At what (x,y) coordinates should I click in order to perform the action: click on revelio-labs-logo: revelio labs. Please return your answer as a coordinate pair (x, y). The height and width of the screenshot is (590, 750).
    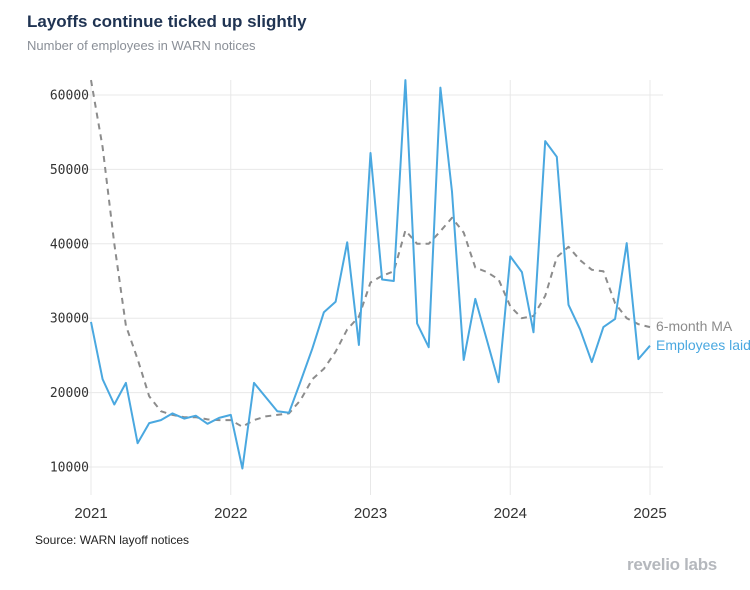
    Looking at the image, I should click on (672, 564).